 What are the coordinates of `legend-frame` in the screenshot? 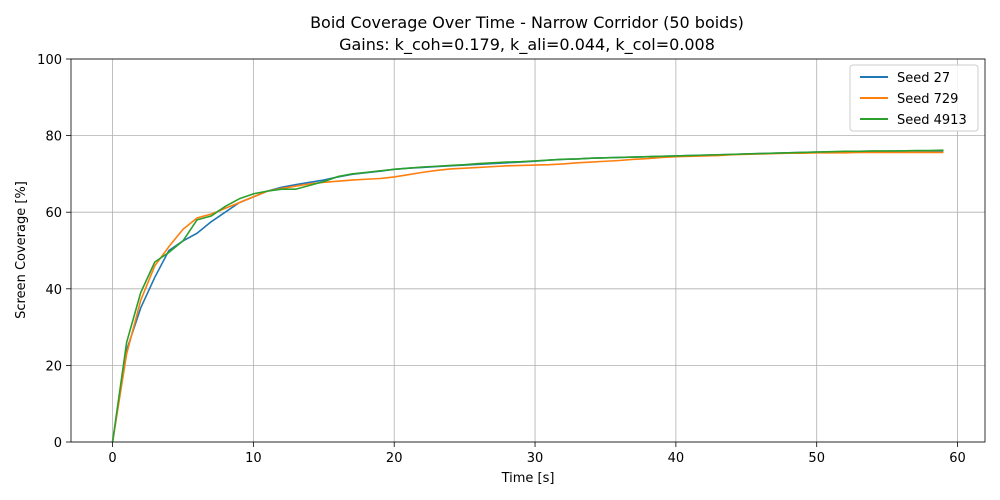 It's located at (914, 98).